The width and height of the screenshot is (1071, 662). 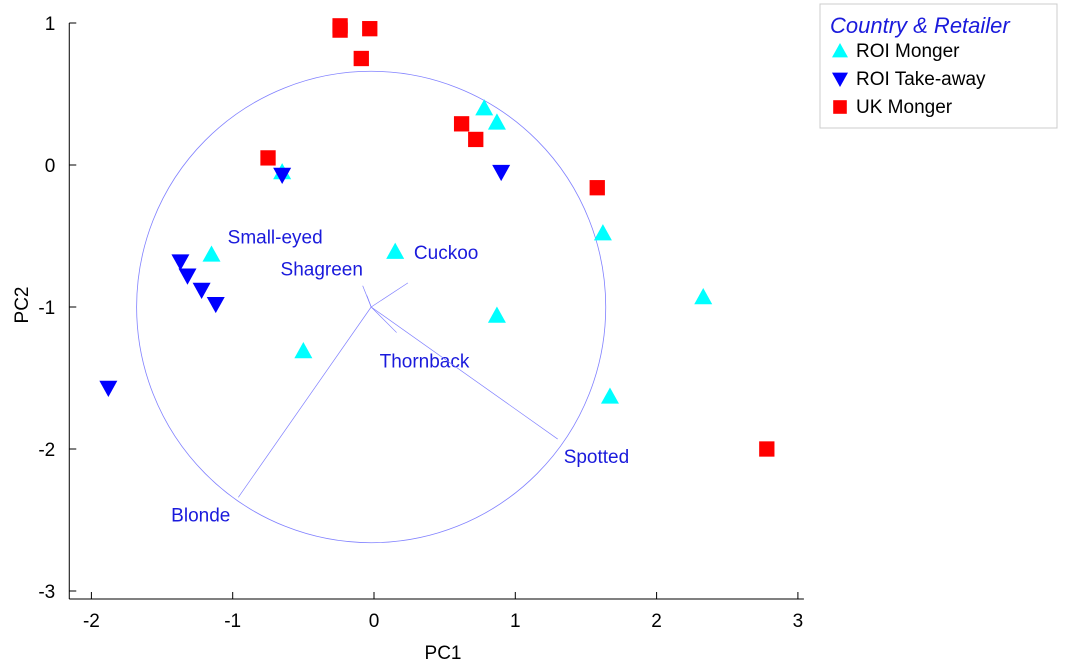 I want to click on x-tick-label: 0, so click(x=374, y=621).